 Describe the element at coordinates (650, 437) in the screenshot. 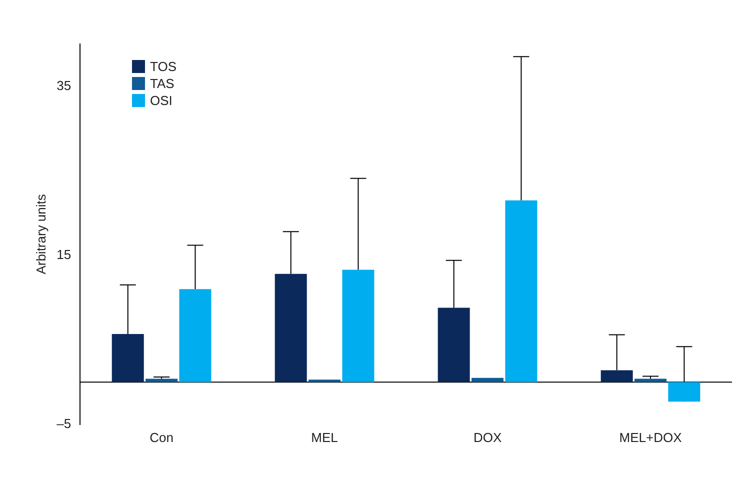

I see `x-tick-label: MEL+DOX` at that location.